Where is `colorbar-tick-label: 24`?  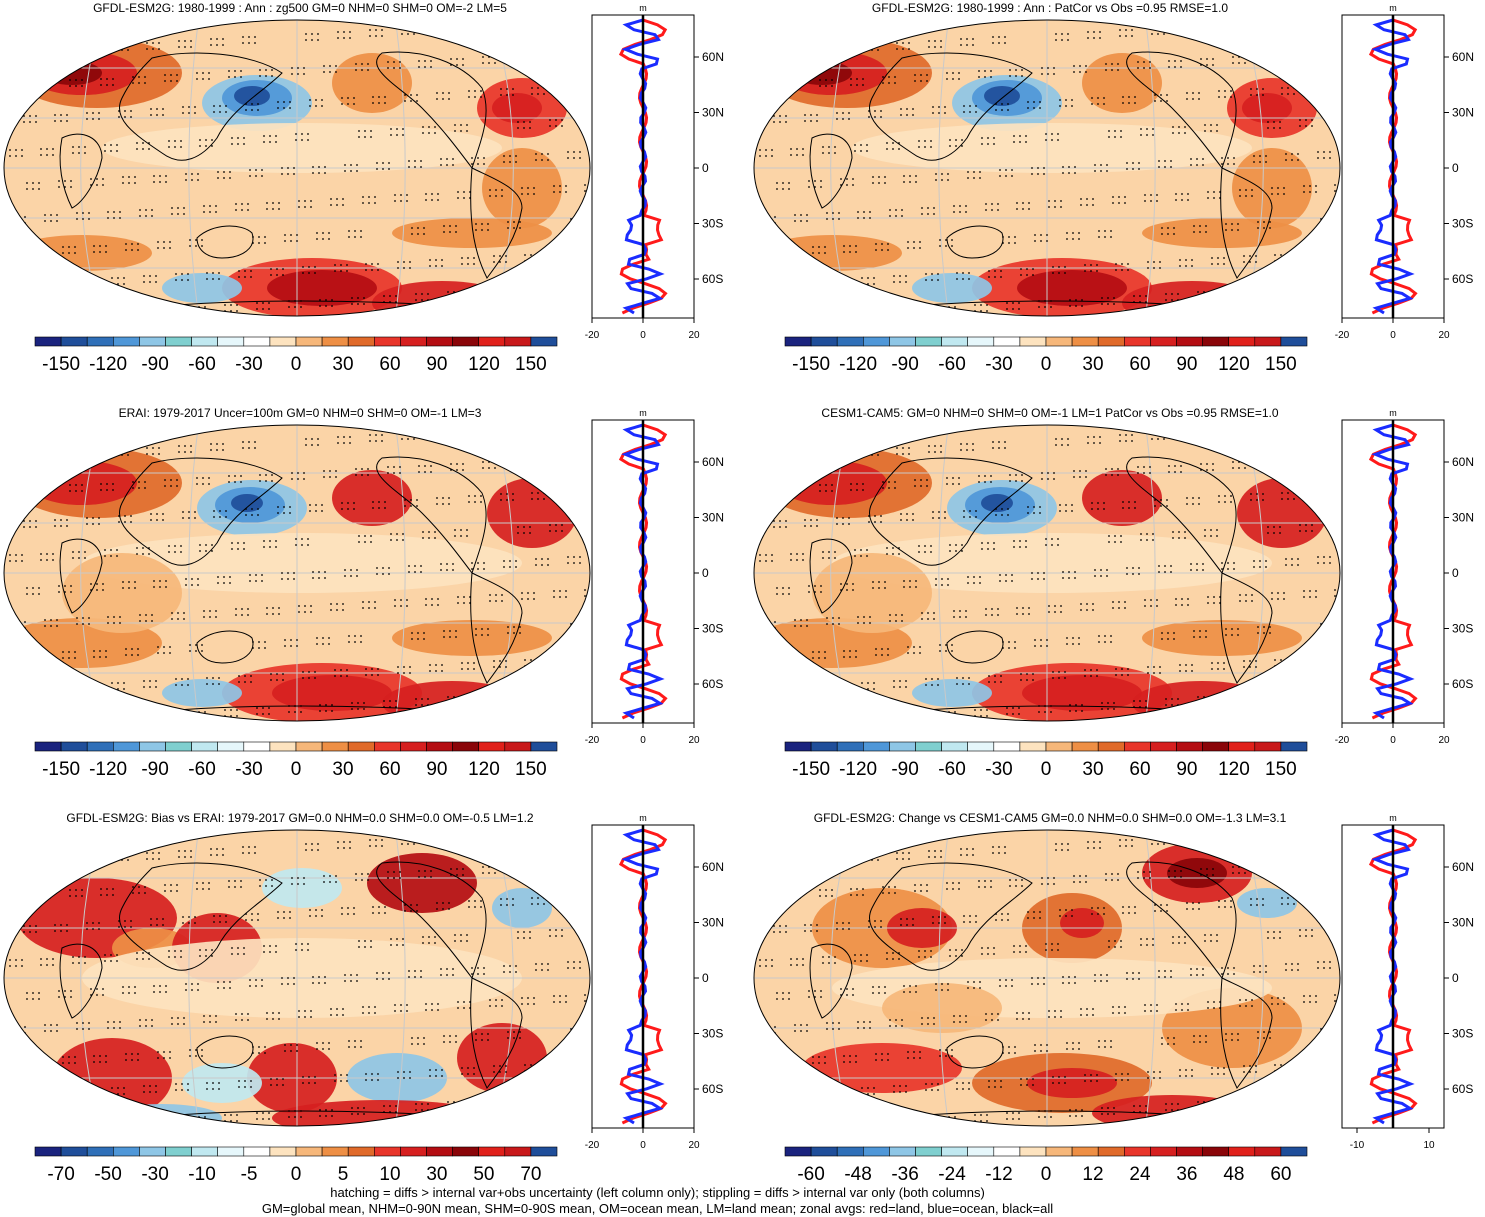 colorbar-tick-label: 24 is located at coordinates (1140, 1174).